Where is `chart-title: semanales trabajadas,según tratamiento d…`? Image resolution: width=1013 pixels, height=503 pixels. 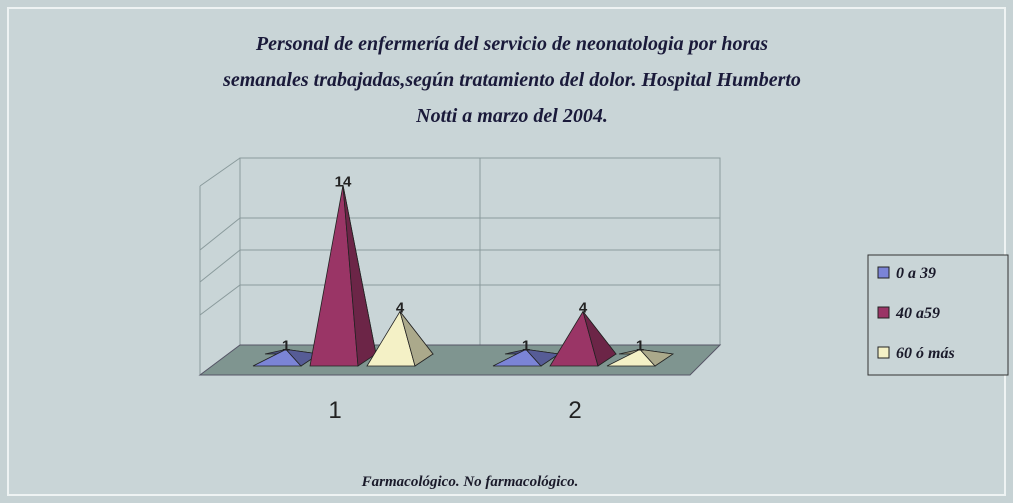 chart-title: semanales trabajadas,según tratamiento d… is located at coordinates (511, 80).